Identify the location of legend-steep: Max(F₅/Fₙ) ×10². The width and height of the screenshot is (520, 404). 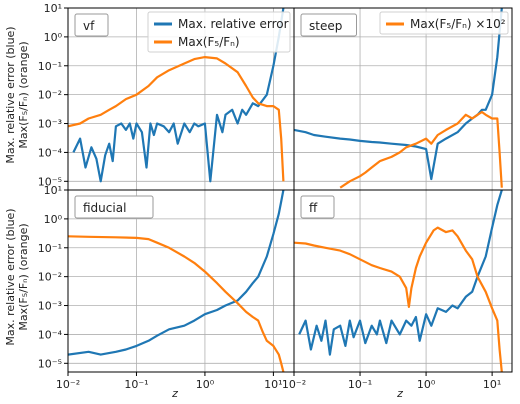
(444, 23).